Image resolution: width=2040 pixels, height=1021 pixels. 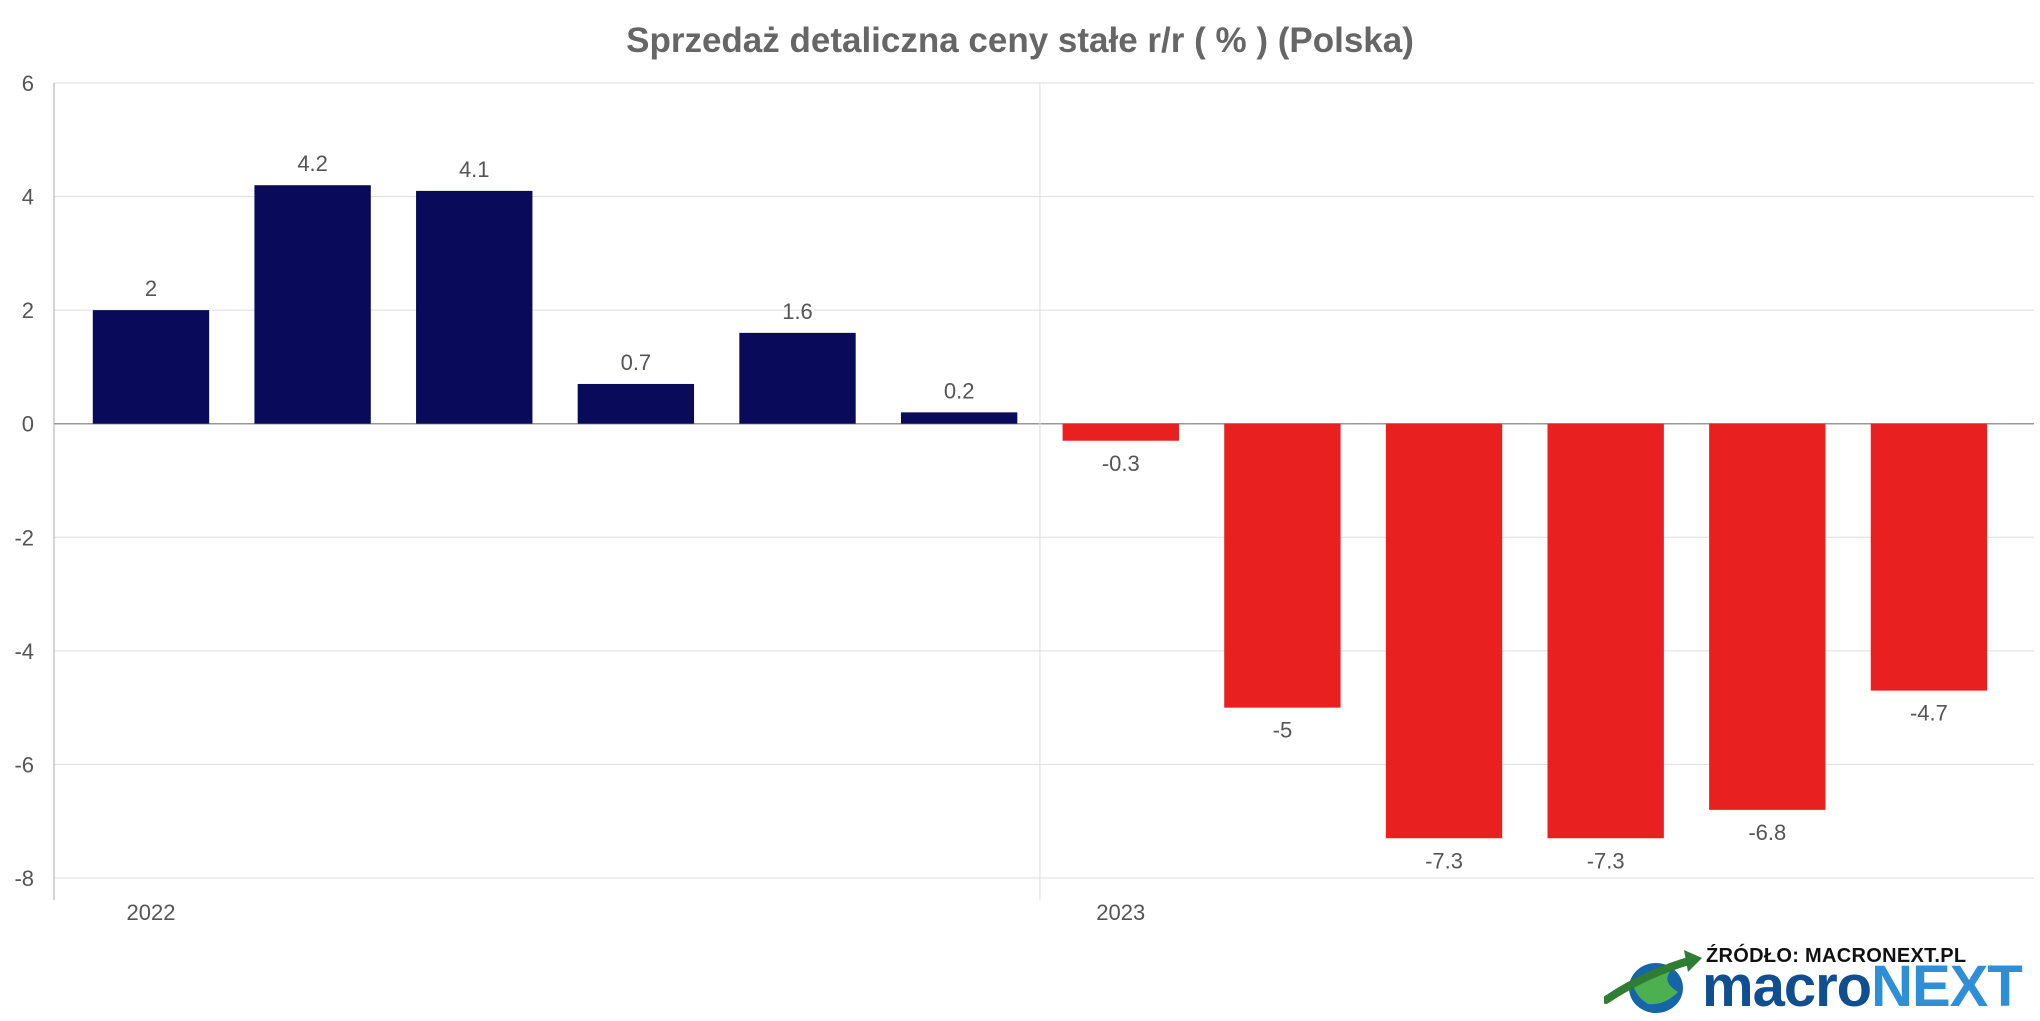 What do you see at coordinates (1787, 986) in the screenshot?
I see `brand-part1: macro` at bounding box center [1787, 986].